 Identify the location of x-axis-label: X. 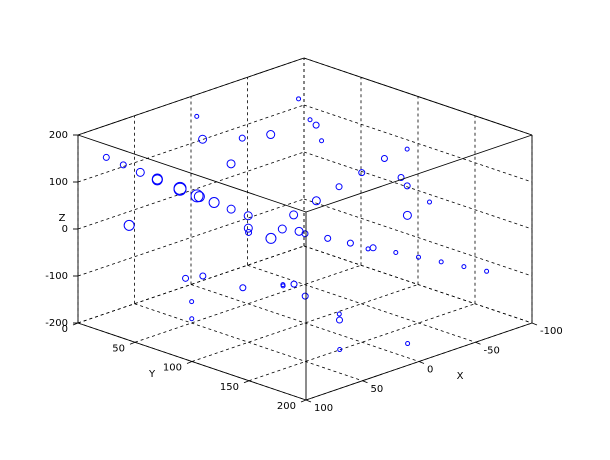
(460, 376).